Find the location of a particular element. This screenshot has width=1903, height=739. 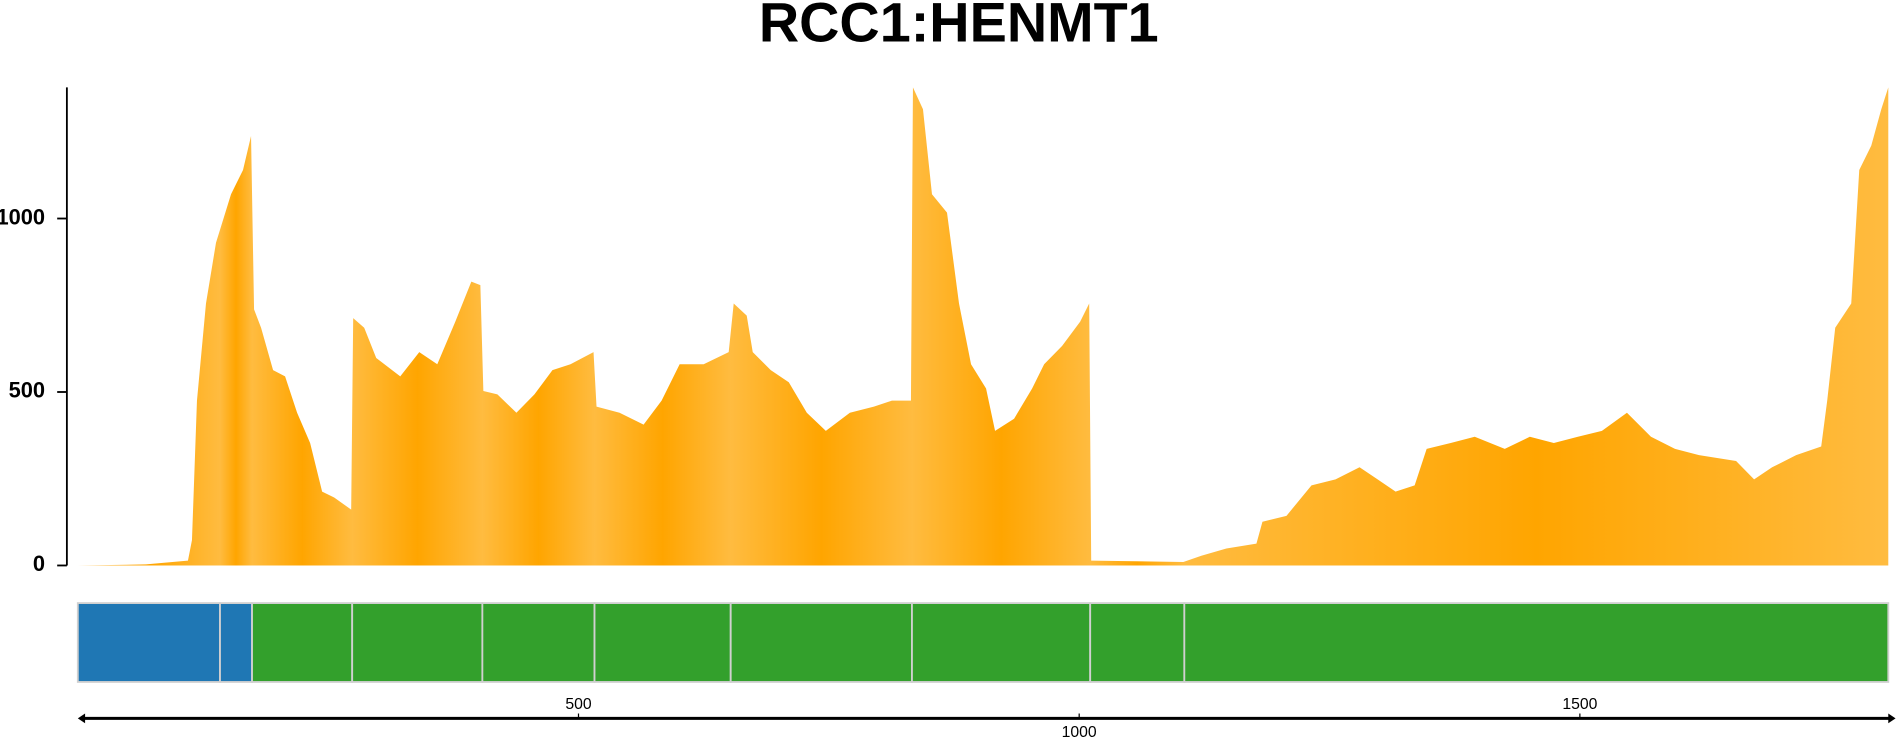

x-tick-label: 1000 is located at coordinates (1079, 731).